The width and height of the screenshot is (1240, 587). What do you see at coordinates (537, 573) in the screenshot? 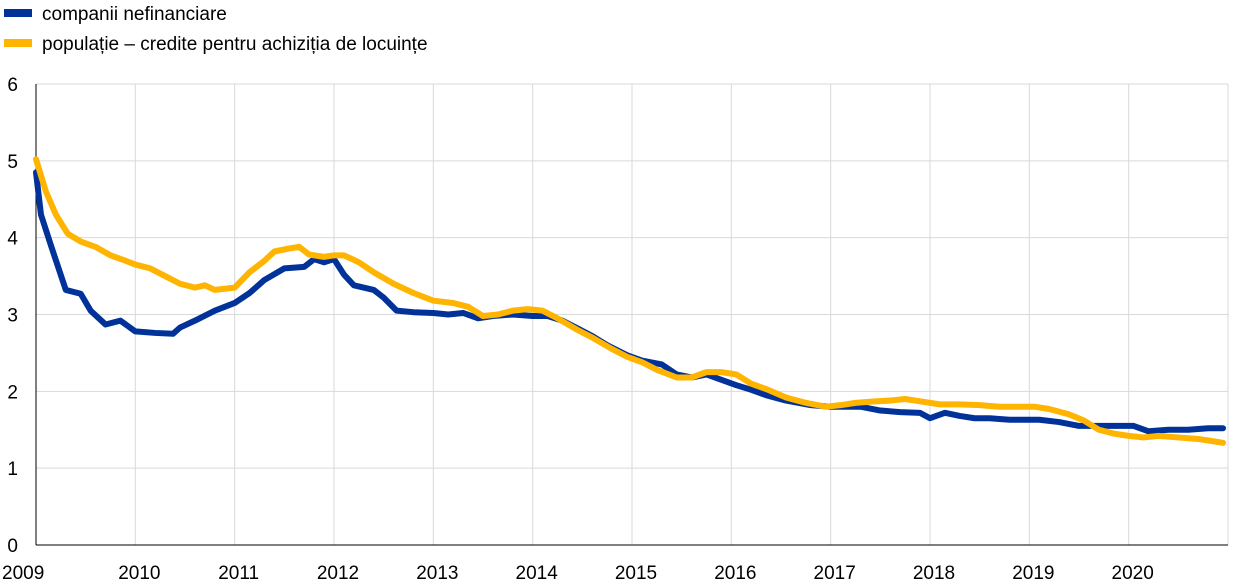
I see `x-tick-label-2014: 2014` at bounding box center [537, 573].